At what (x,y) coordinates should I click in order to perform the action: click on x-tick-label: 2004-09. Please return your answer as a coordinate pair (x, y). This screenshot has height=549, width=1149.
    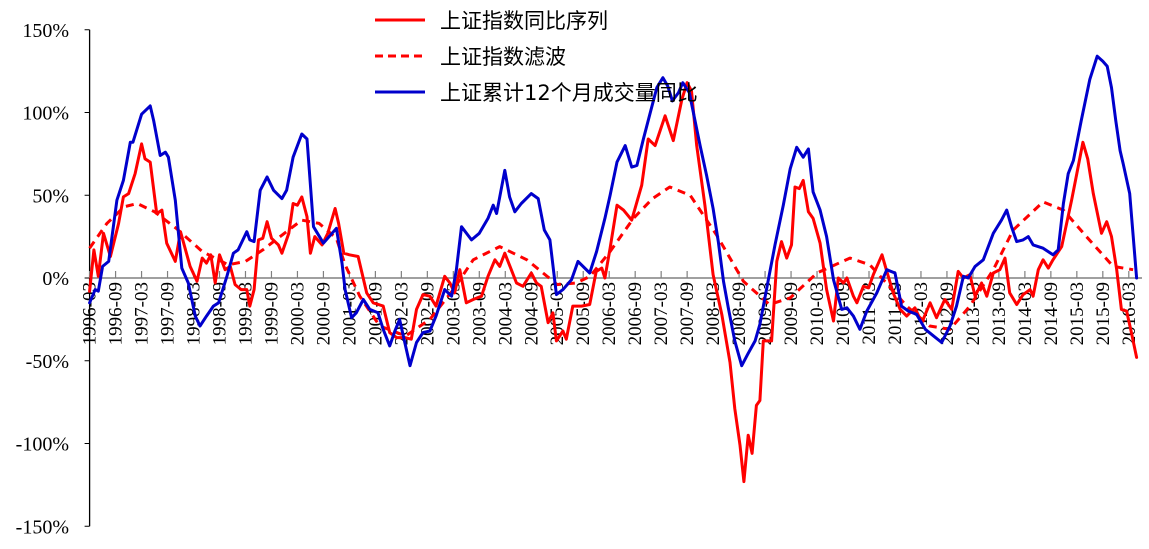
    Looking at the image, I should click on (531, 313).